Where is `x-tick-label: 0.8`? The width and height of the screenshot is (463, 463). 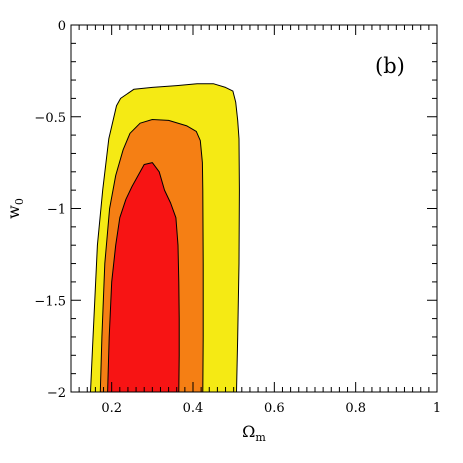
x-tick-label: 0.8 is located at coordinates (355, 408).